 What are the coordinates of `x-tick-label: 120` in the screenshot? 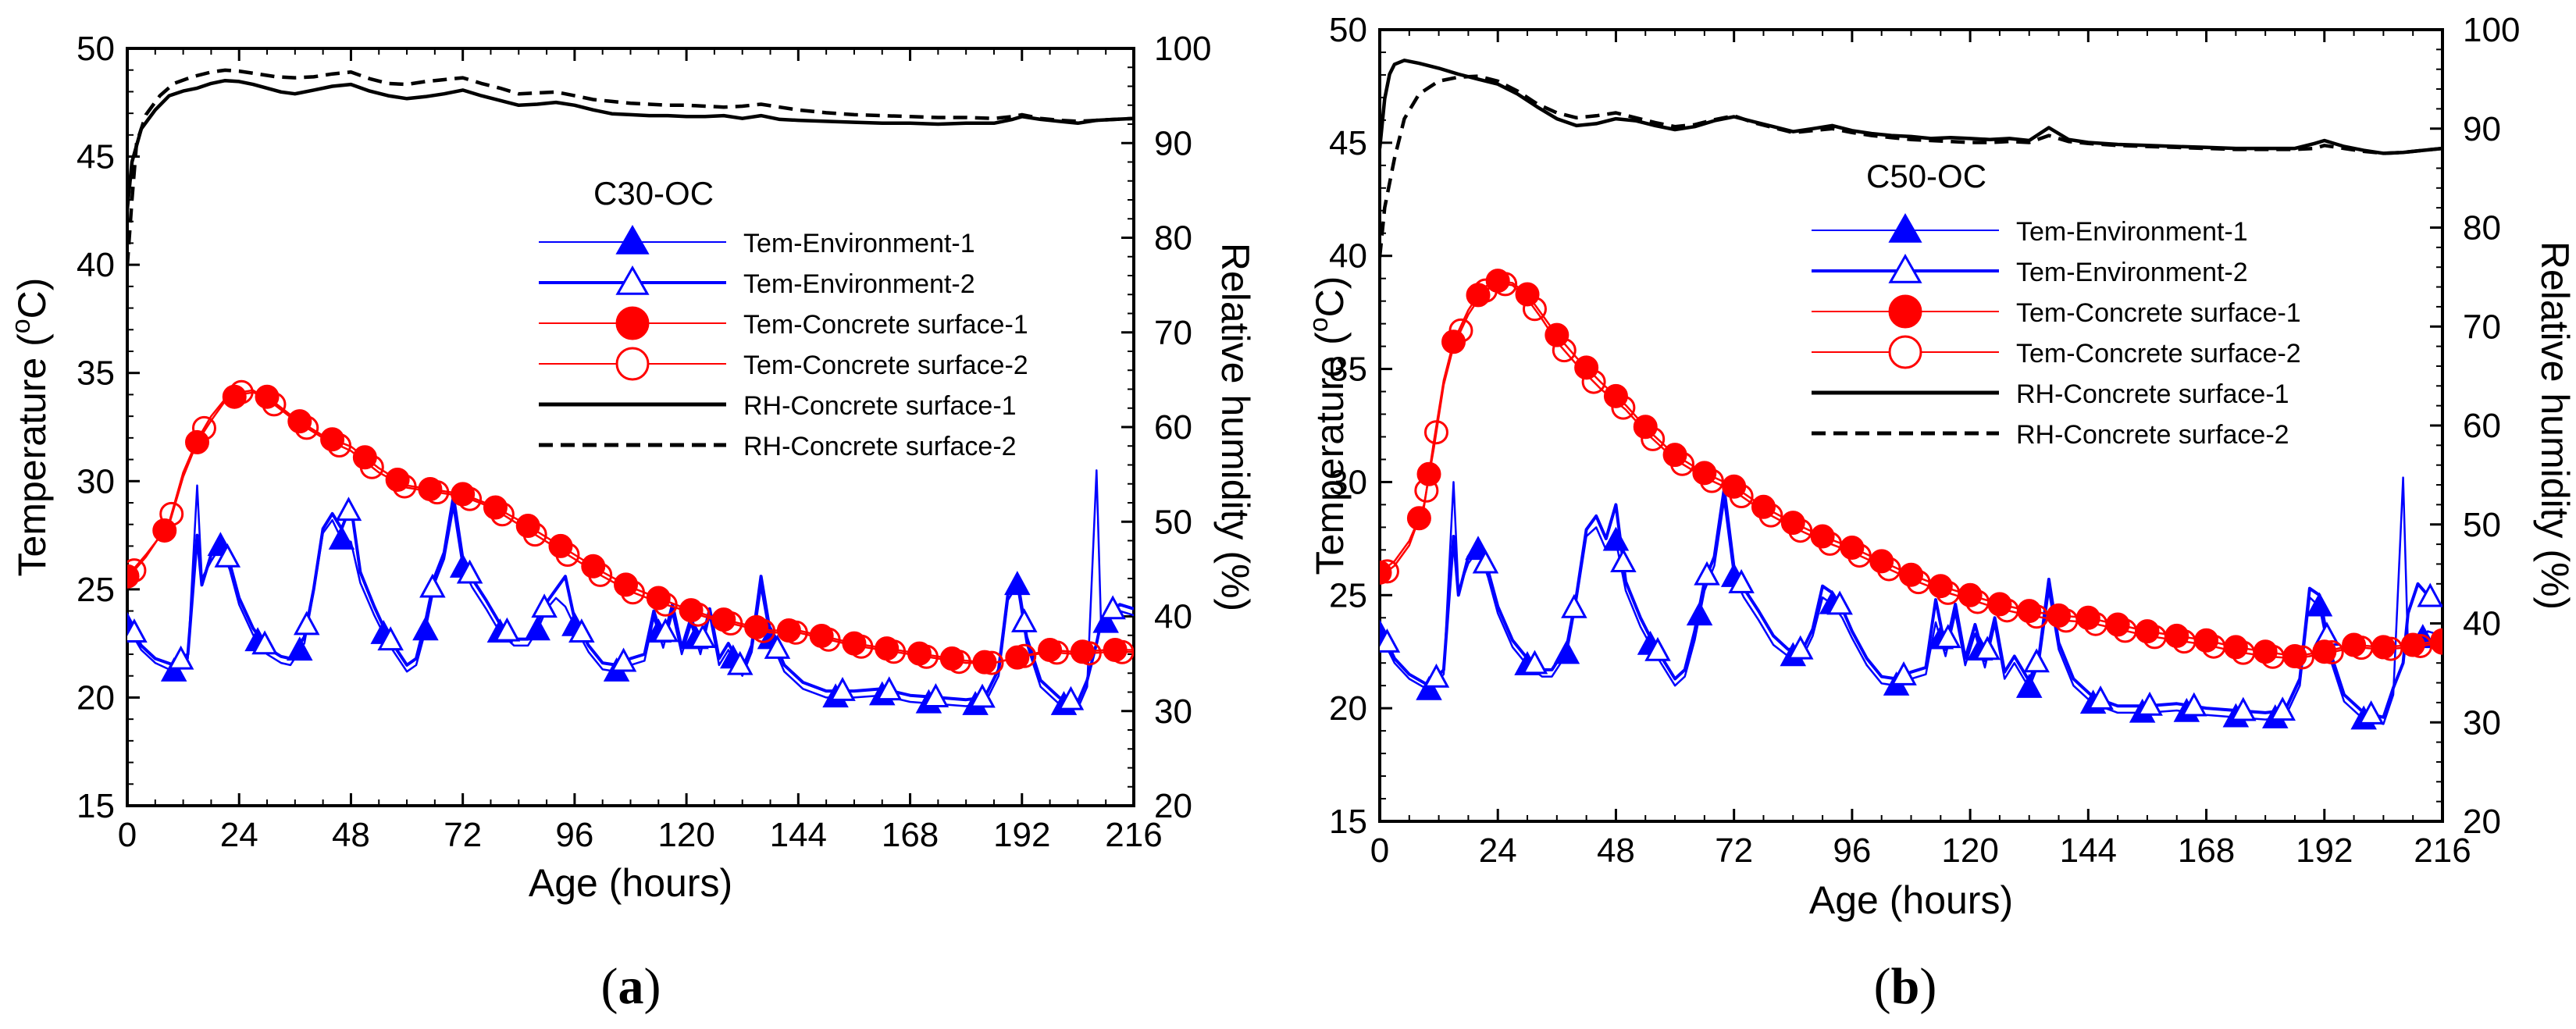 It's located at (686, 835).